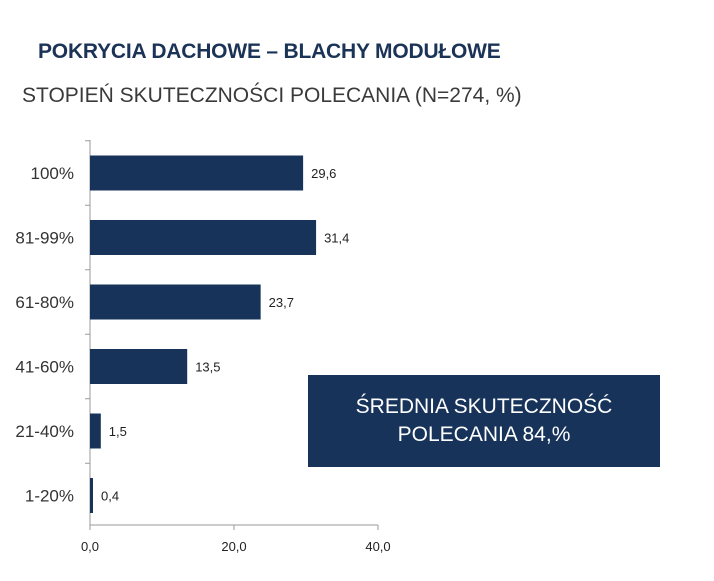  I want to click on callout-line-2: POLECANIA 84,%, so click(484, 434).